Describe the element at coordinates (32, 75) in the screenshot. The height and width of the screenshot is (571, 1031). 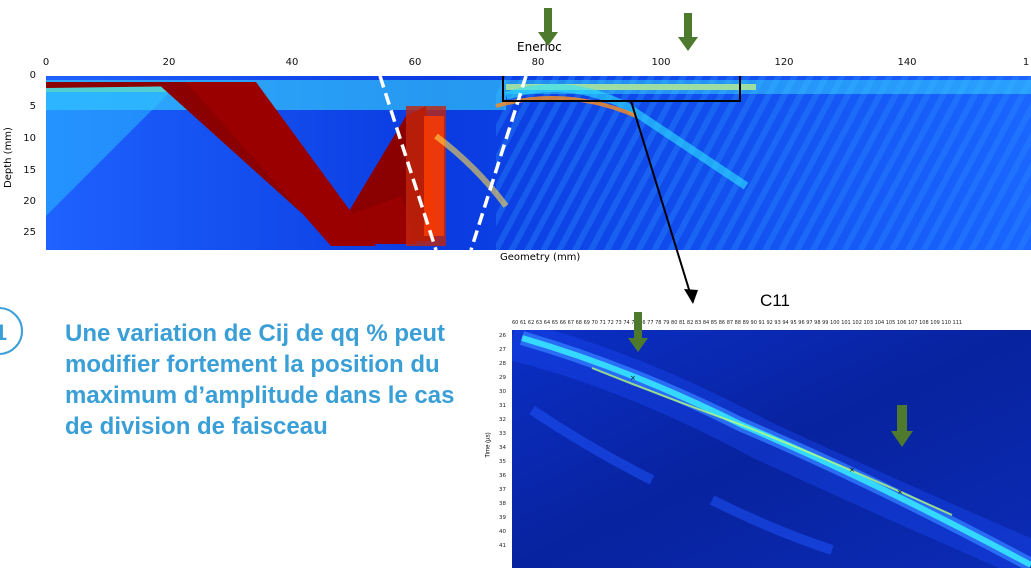
I see `y-tick: 0` at that location.